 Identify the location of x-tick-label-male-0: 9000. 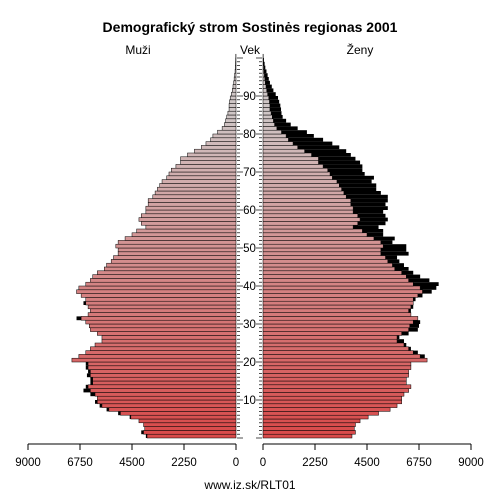
(28, 463).